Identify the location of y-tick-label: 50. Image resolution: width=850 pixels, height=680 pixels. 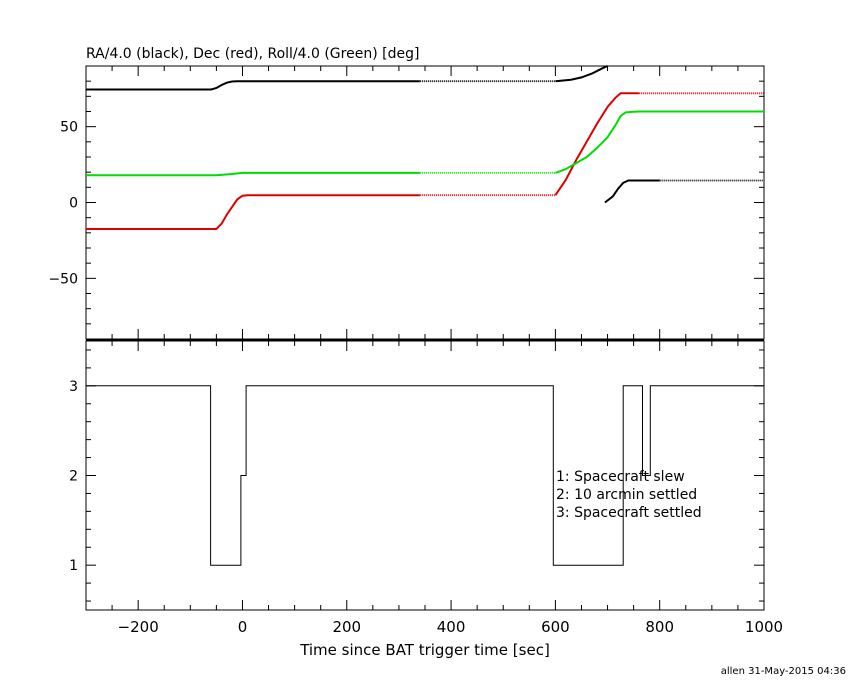
(69, 128).